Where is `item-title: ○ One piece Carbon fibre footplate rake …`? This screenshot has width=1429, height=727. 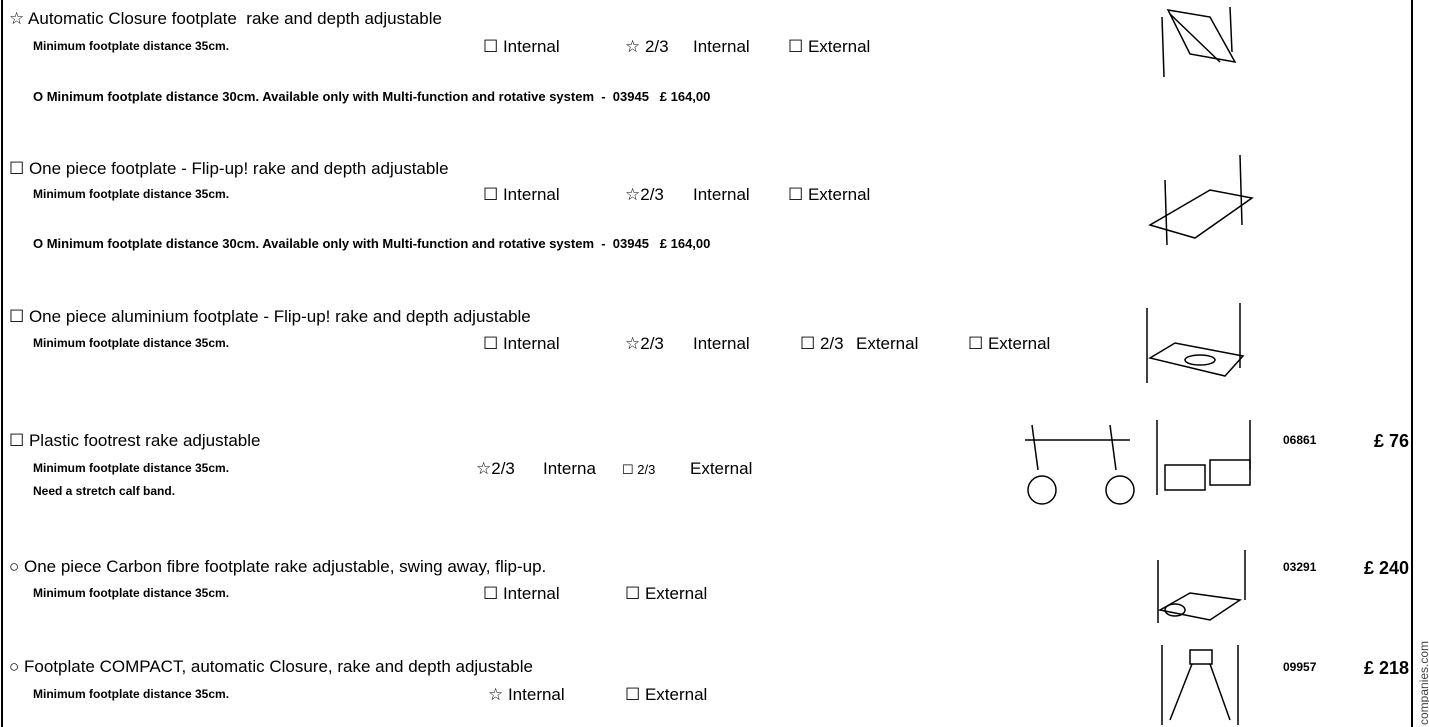
item-title: ○ One piece Carbon fibre footplate rake … is located at coordinates (278, 566).